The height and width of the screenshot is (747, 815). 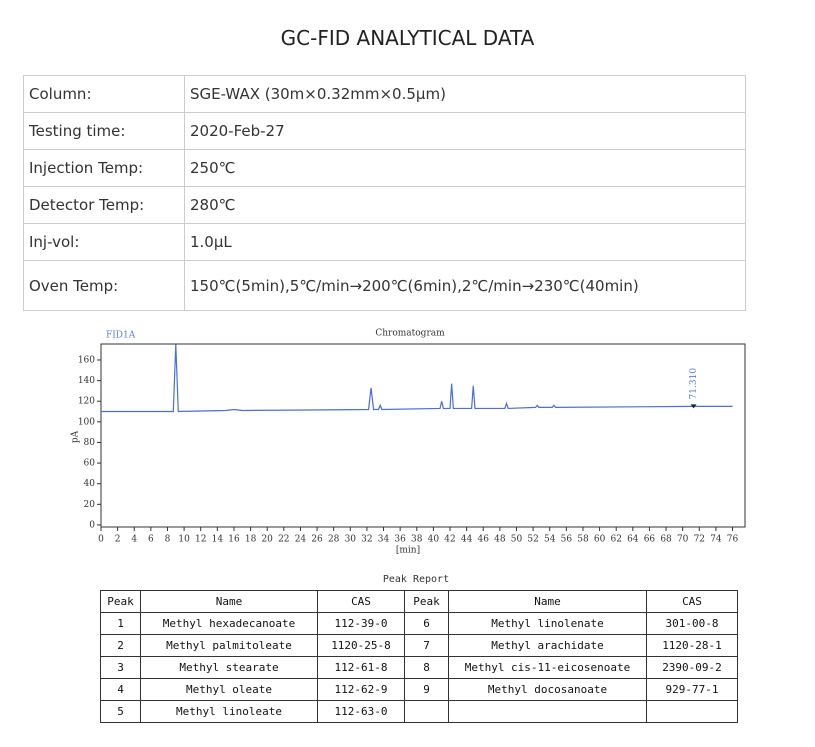 What do you see at coordinates (547, 645) in the screenshot?
I see `peak-cell: Methyl arachidate` at bounding box center [547, 645].